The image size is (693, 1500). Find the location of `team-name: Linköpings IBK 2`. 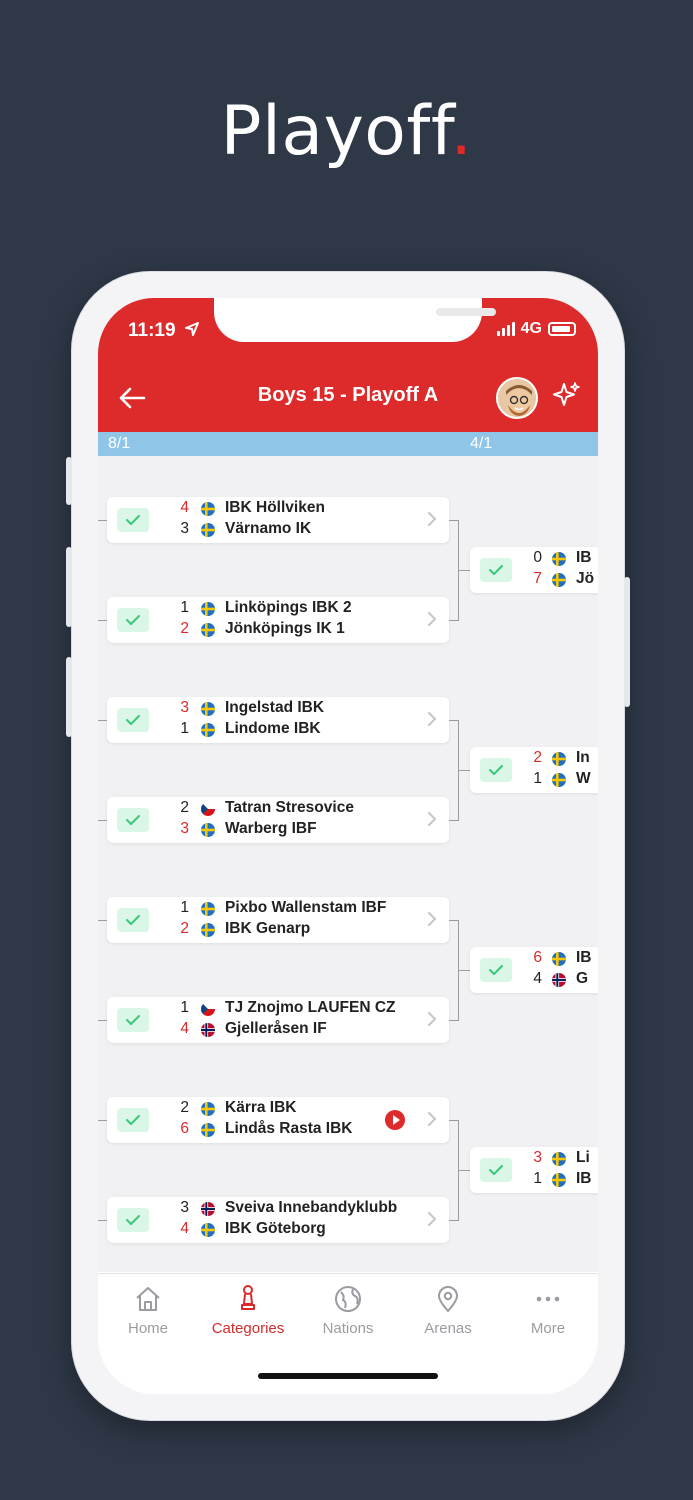

team-name: Linköpings IBK 2 is located at coordinates (288, 607).